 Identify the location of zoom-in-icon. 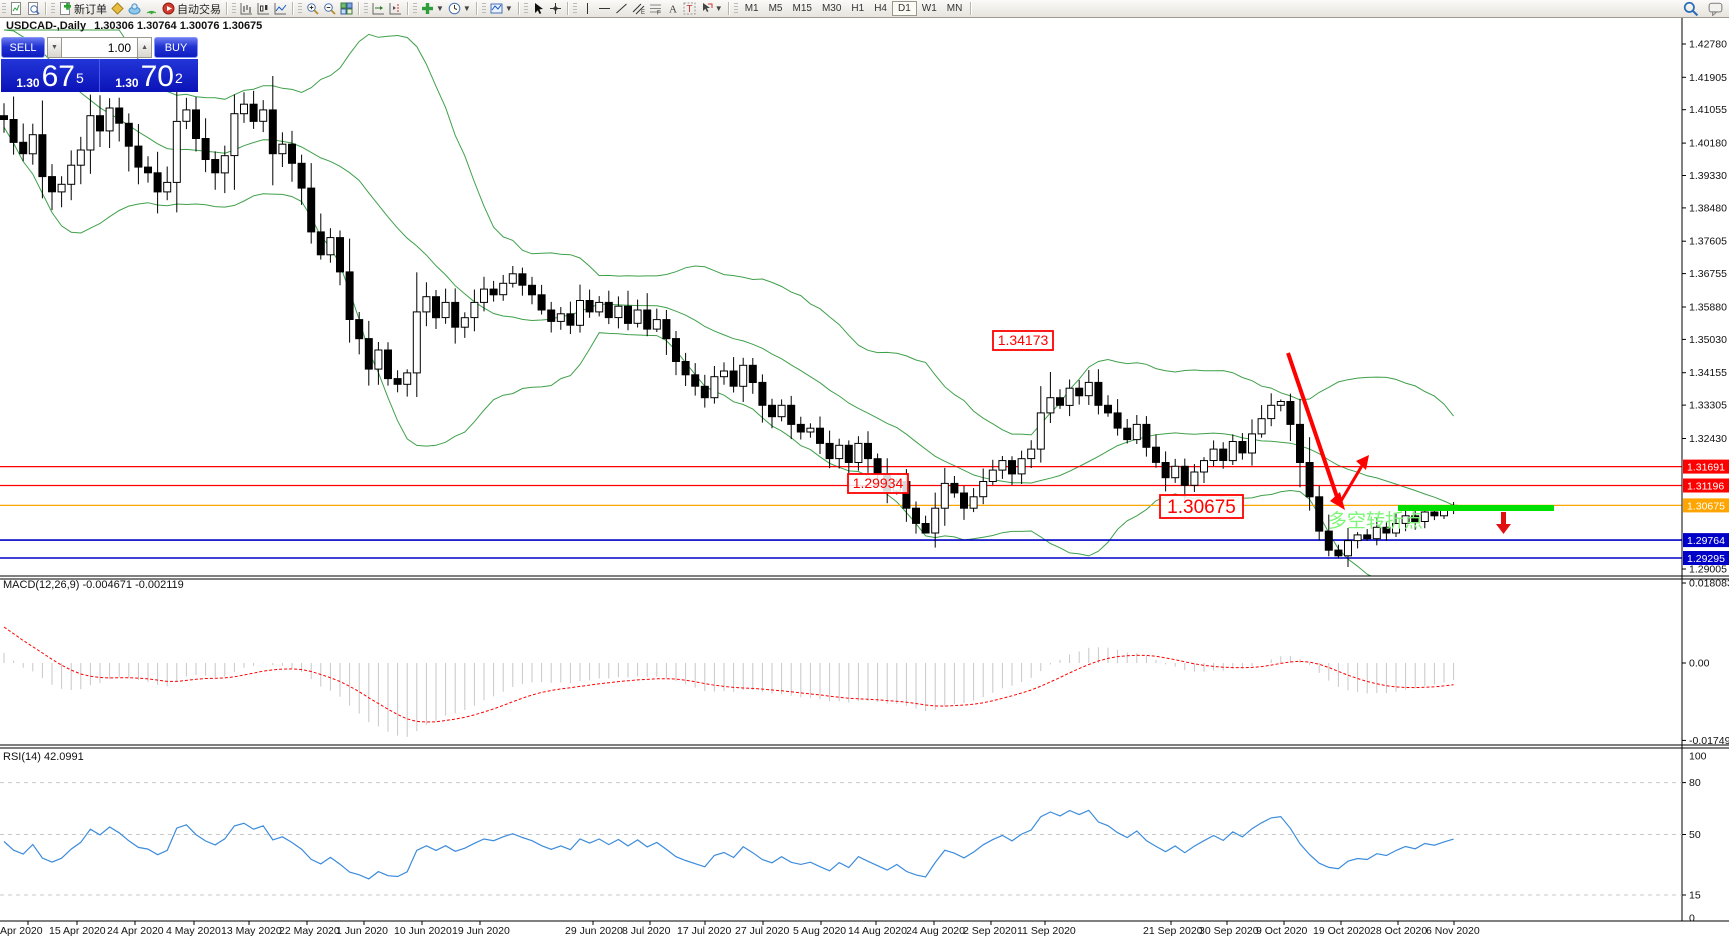
(312, 8).